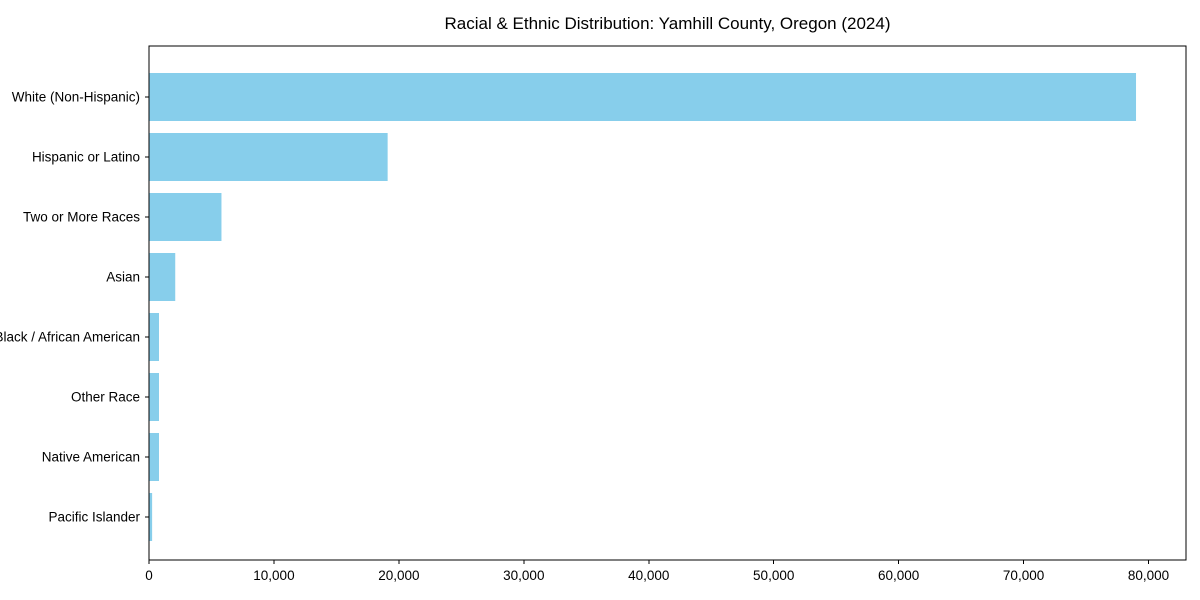  I want to click on y-tick-label-two-or-more-races: Two or More Races, so click(81, 217).